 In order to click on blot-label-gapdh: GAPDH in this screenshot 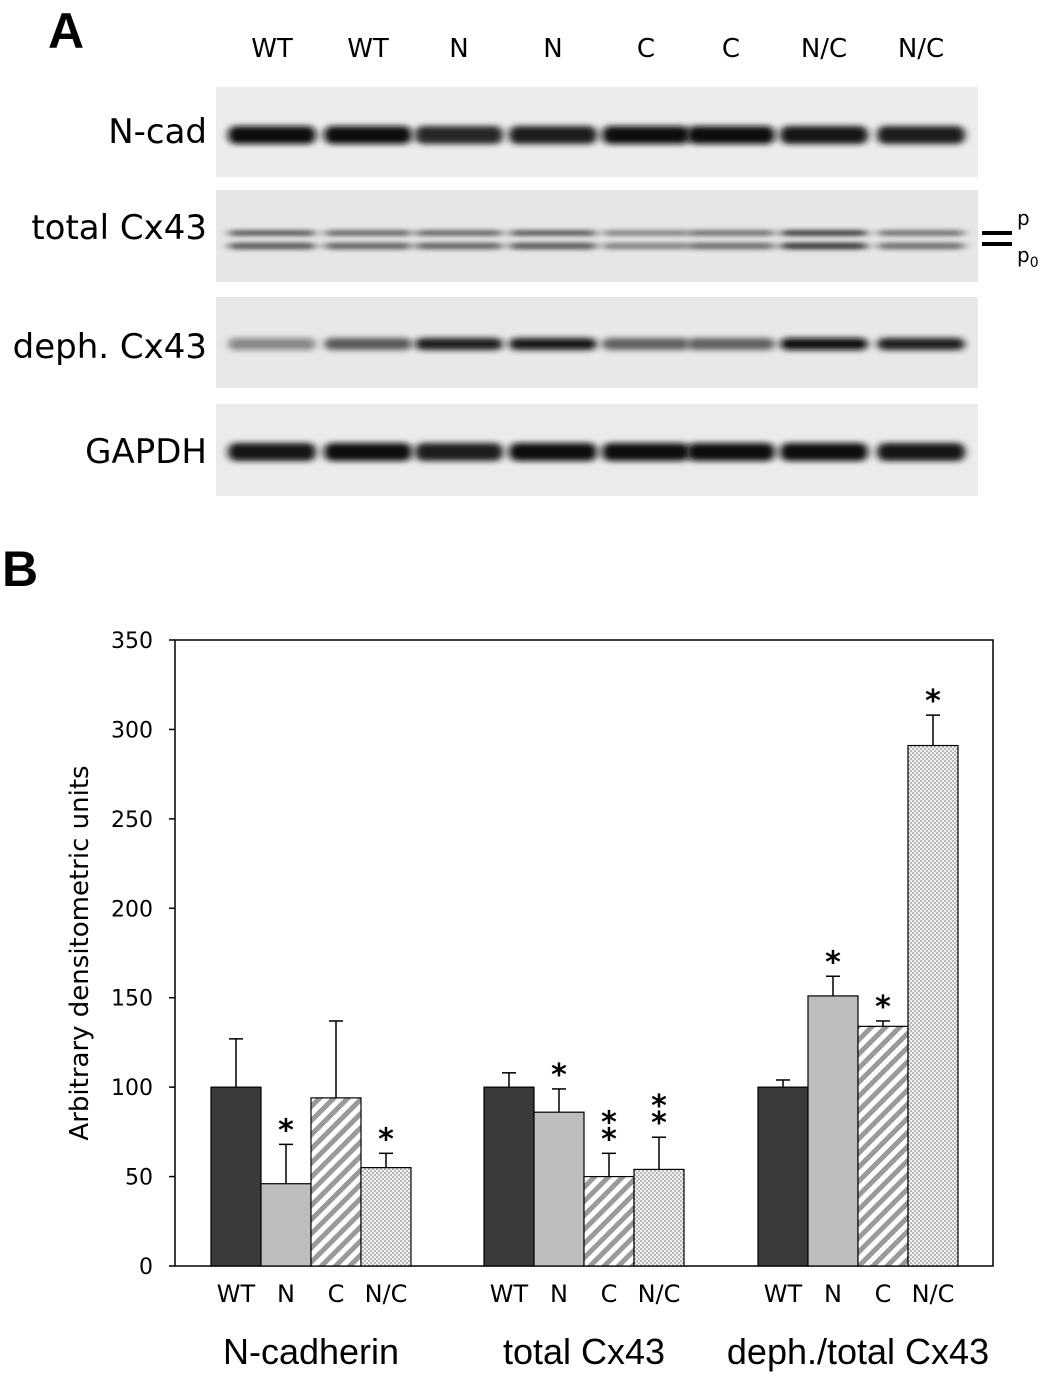, I will do `click(146, 452)`.